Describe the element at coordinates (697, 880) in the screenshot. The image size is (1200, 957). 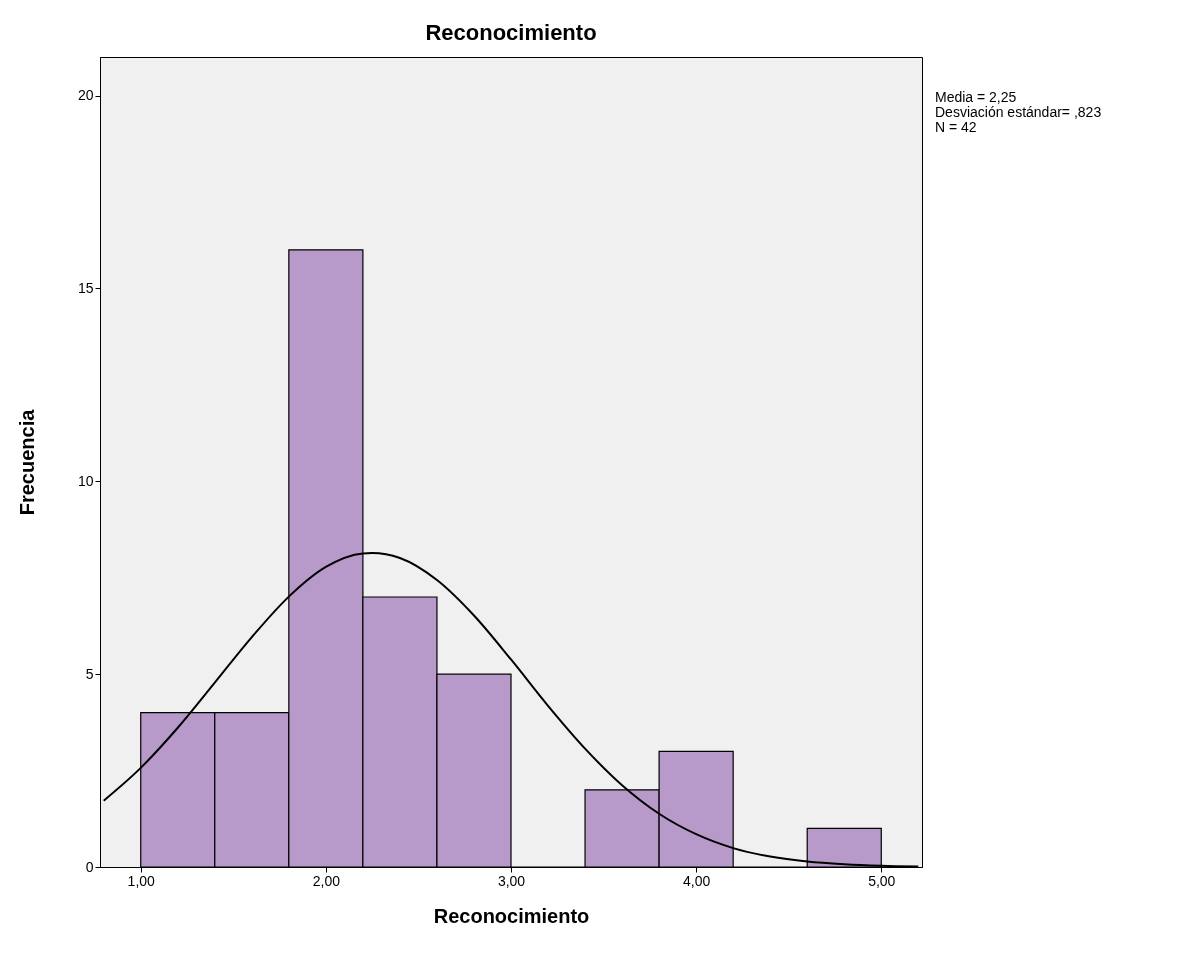
I see `x-tick-label: 4,00` at that location.